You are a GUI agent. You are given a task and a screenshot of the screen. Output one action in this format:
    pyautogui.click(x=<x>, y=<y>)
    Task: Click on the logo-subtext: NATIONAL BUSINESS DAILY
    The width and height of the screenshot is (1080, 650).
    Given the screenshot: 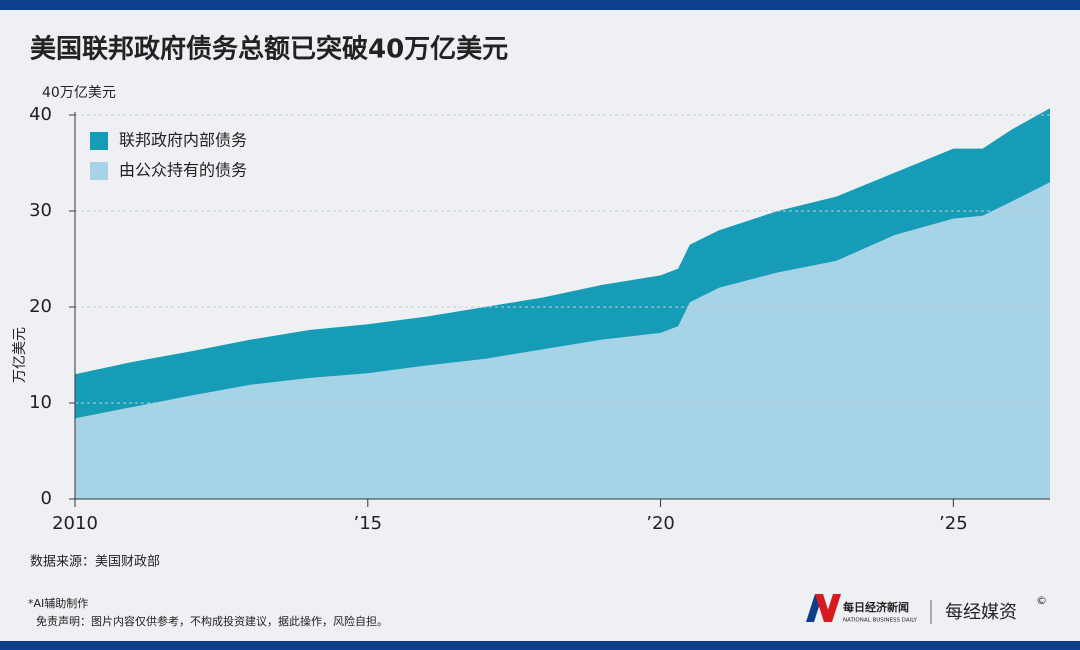 What is the action you would take?
    pyautogui.click(x=880, y=621)
    